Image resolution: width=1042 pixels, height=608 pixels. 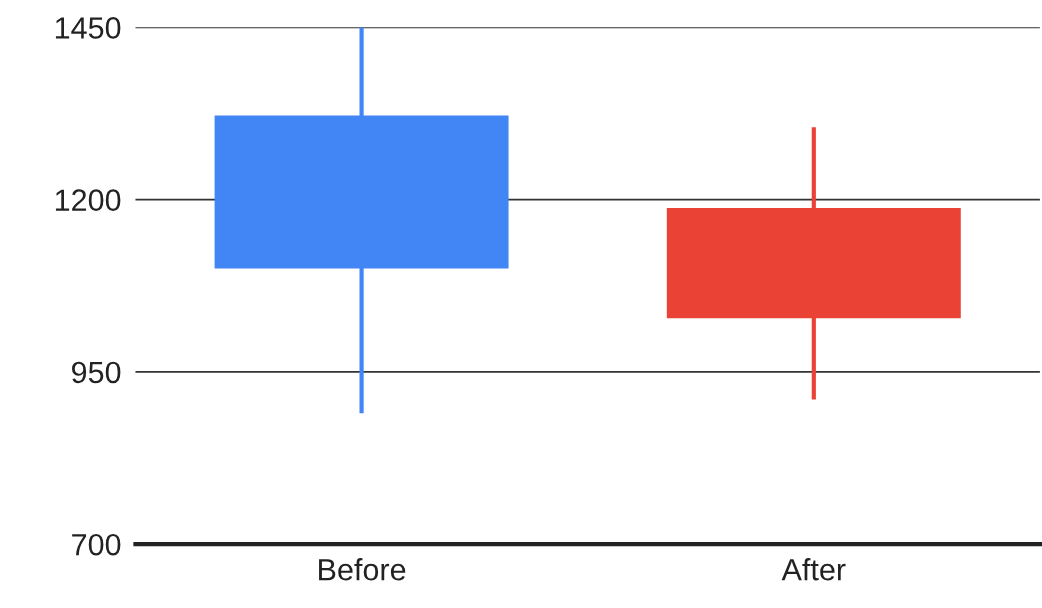 What do you see at coordinates (813, 569) in the screenshot?
I see `x-tick-label: After` at bounding box center [813, 569].